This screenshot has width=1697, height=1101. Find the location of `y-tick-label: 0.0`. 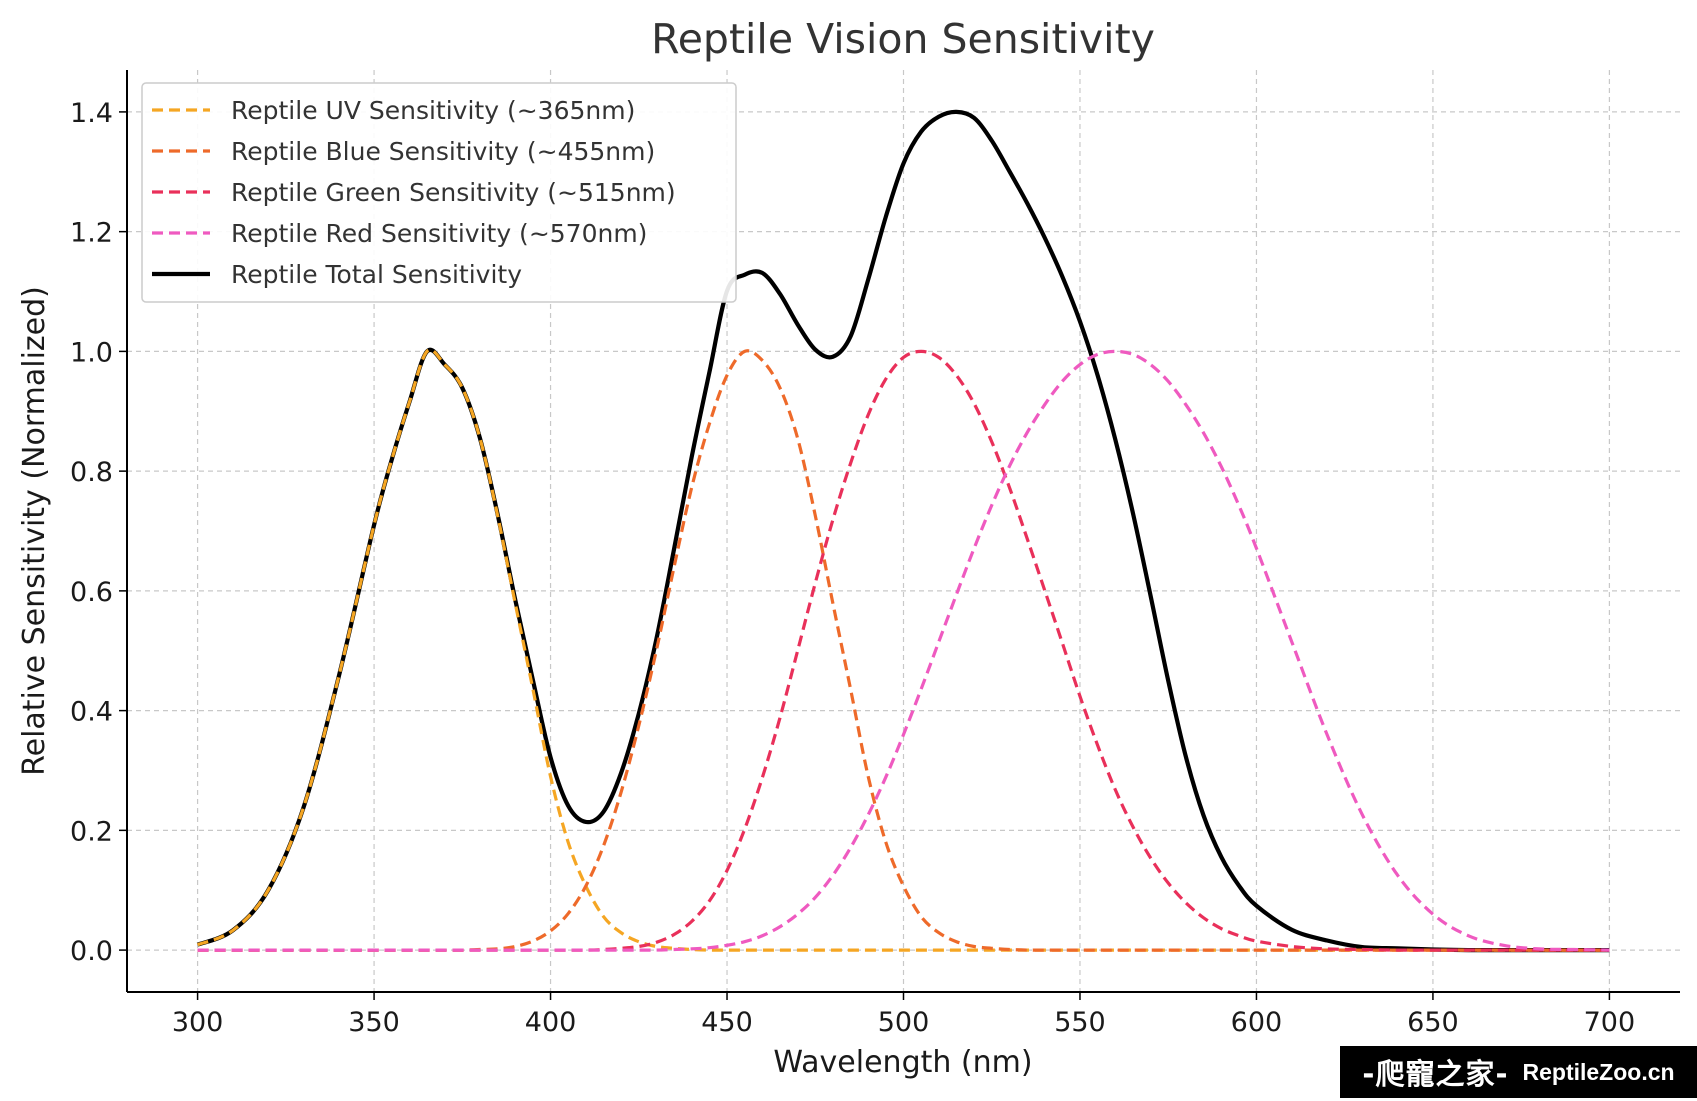

y-tick-label: 0.0 is located at coordinates (91, 951).